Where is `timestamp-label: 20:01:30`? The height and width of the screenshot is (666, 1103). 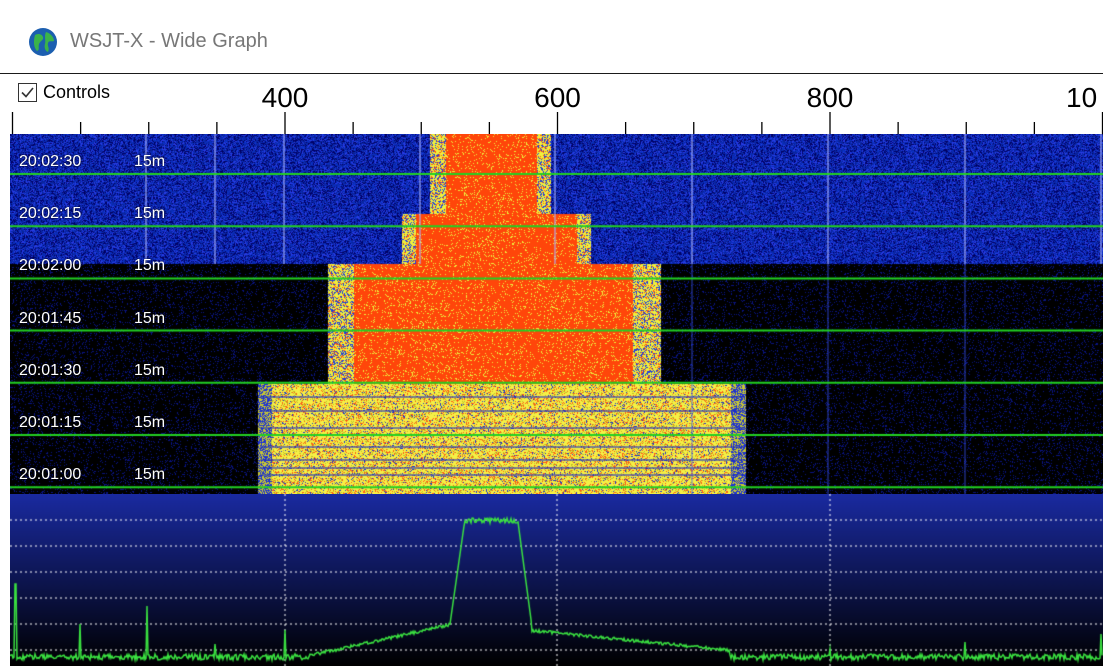 timestamp-label: 20:01:30 is located at coordinates (50, 370).